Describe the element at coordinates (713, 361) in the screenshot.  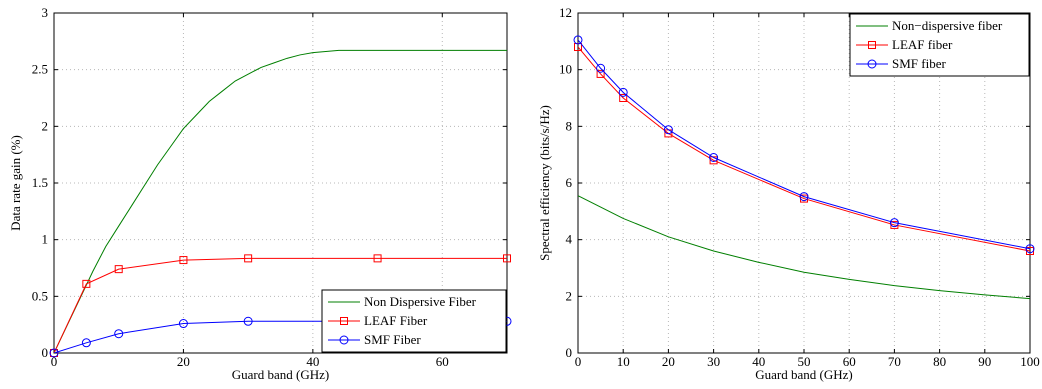
I see `x-tick-label: 30` at that location.